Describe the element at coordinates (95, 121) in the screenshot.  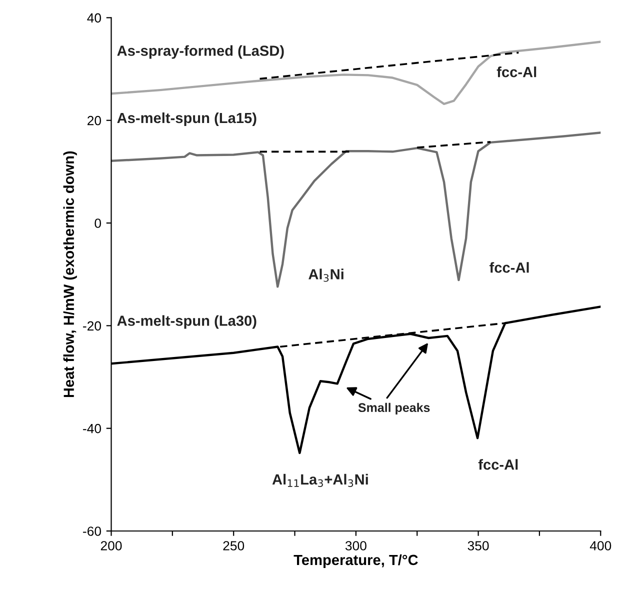
I see `y-tick-label: 20` at that location.